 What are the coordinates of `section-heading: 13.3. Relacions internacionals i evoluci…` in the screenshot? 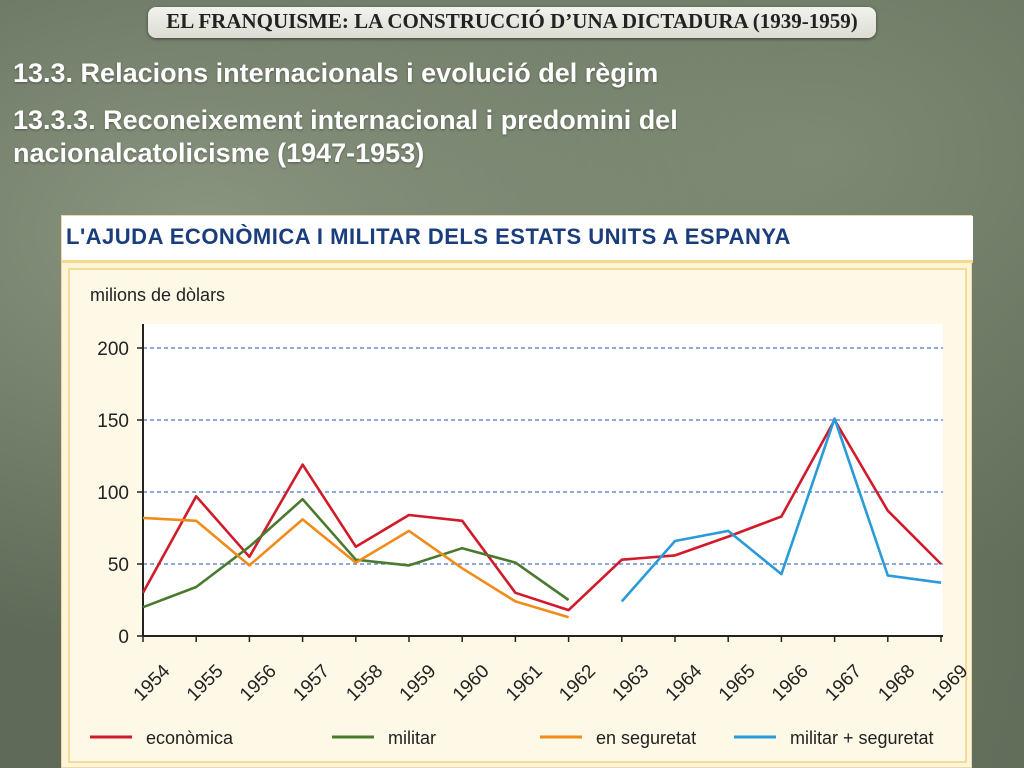 It's located at (336, 73).